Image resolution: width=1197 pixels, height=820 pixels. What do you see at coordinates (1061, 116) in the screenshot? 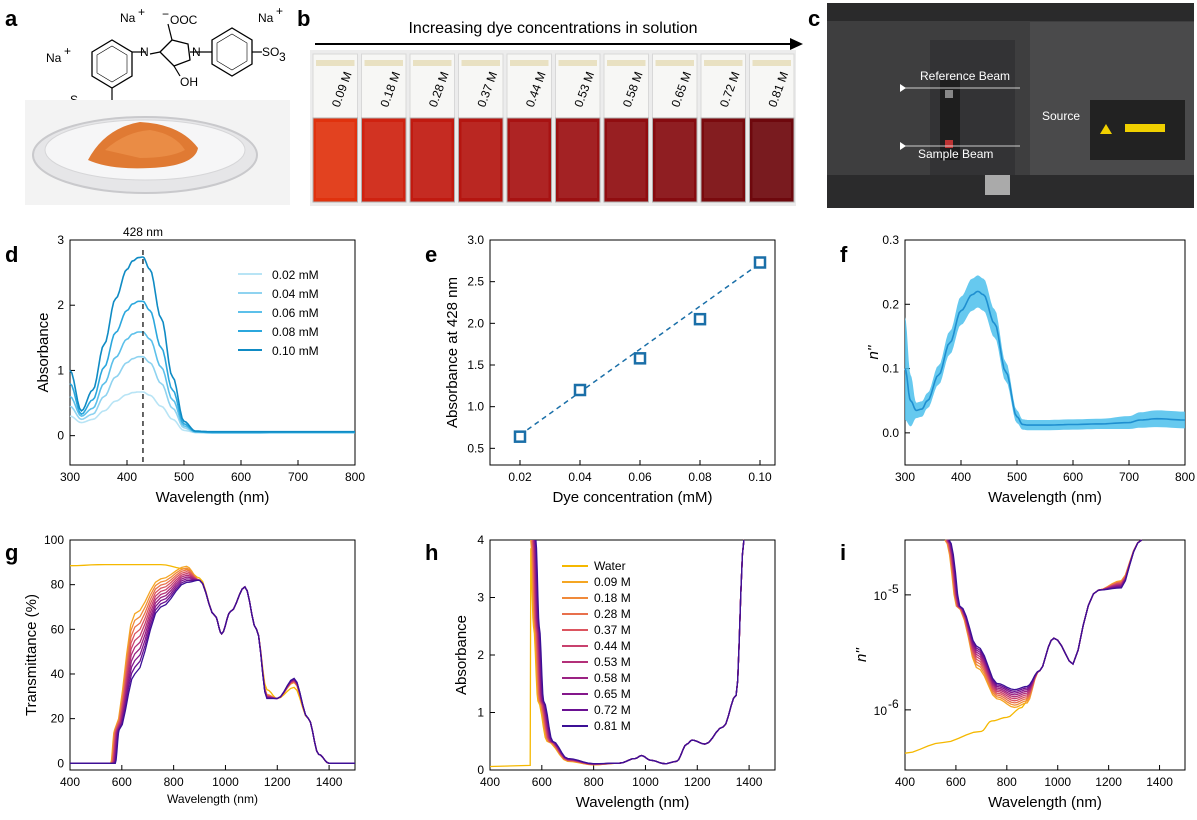
I see `source-label: Source` at bounding box center [1061, 116].